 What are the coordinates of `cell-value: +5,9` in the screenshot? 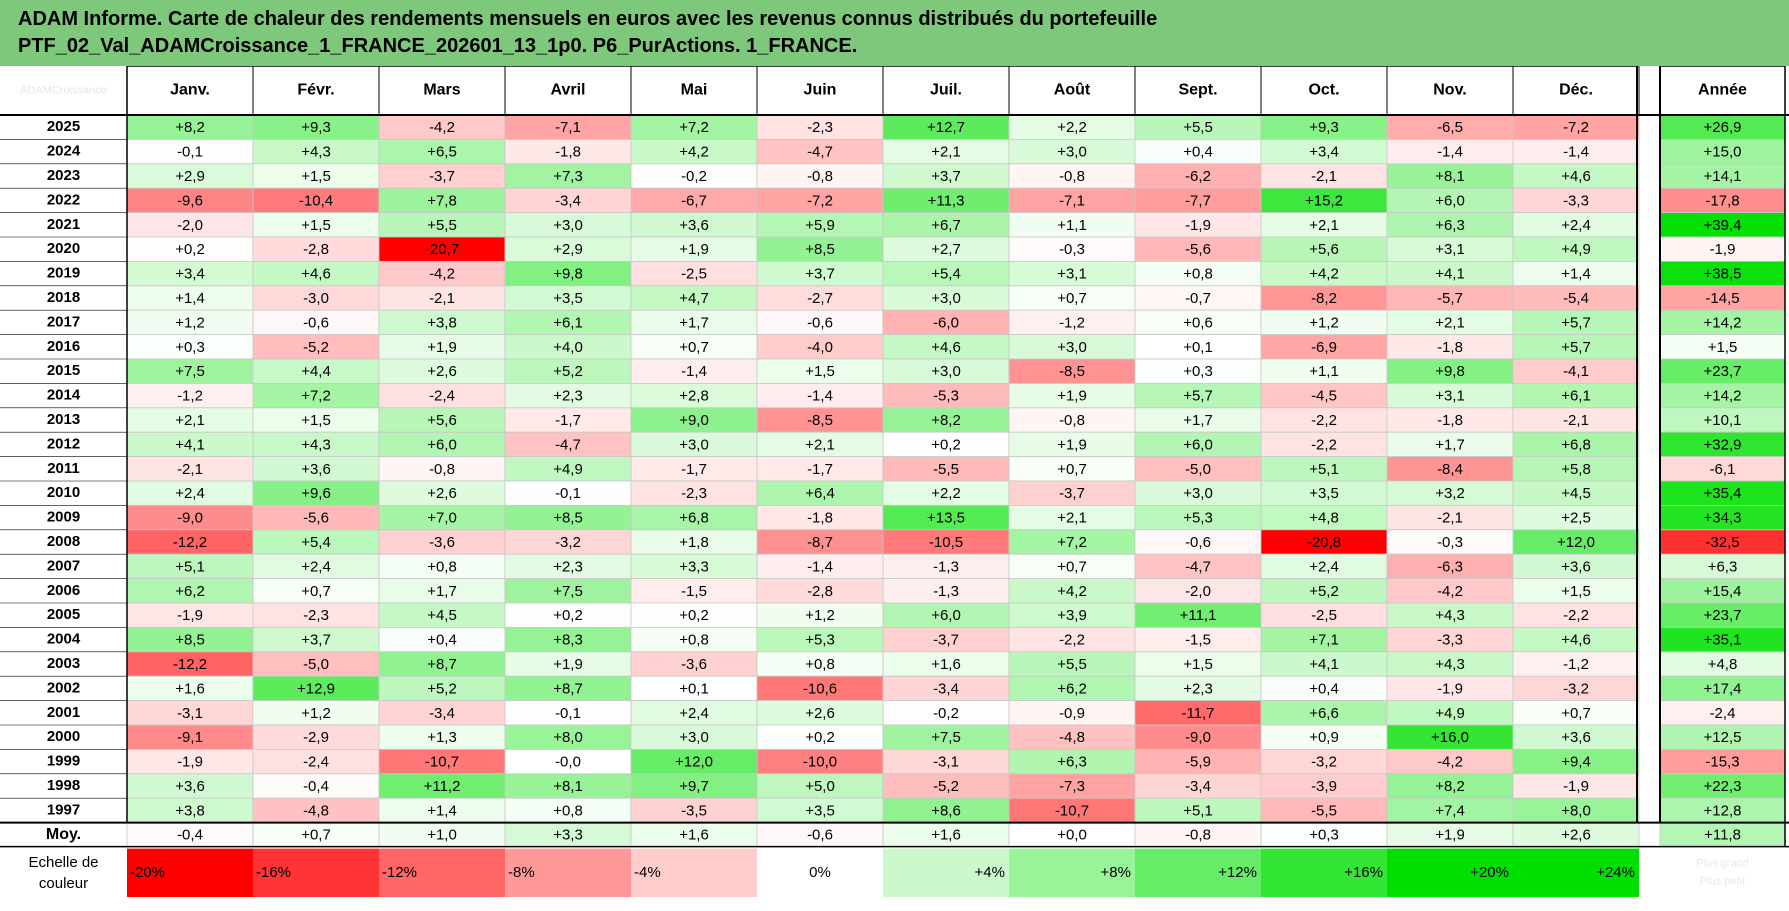 It's located at (820, 225).